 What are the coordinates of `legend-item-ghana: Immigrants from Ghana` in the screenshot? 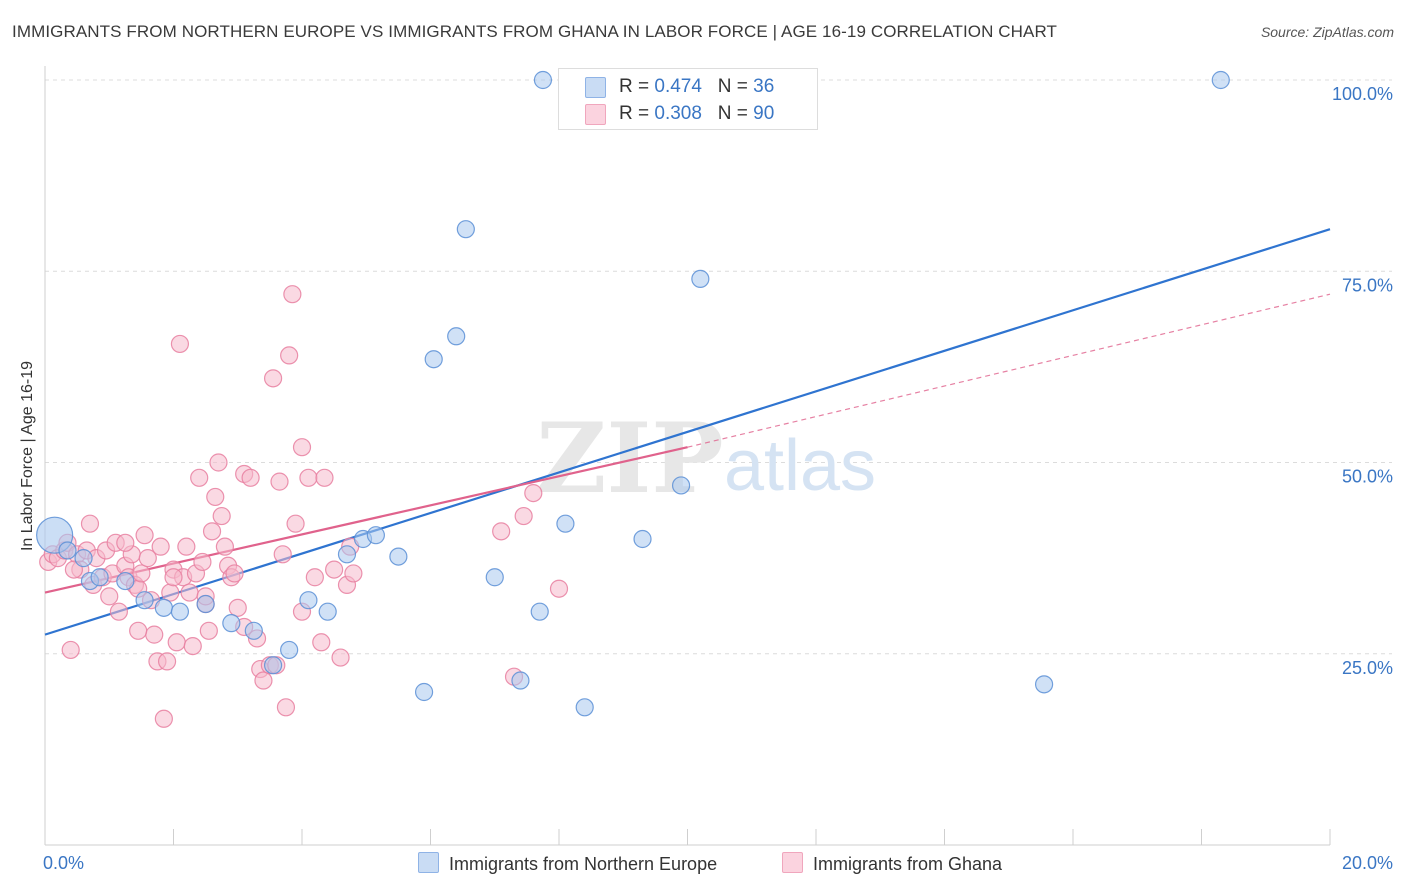 It's located at (892, 863).